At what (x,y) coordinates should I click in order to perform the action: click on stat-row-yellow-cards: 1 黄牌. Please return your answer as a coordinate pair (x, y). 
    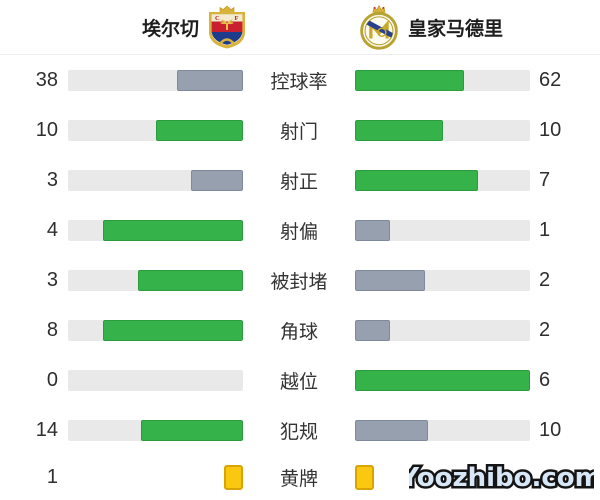
    Looking at the image, I should click on (300, 477).